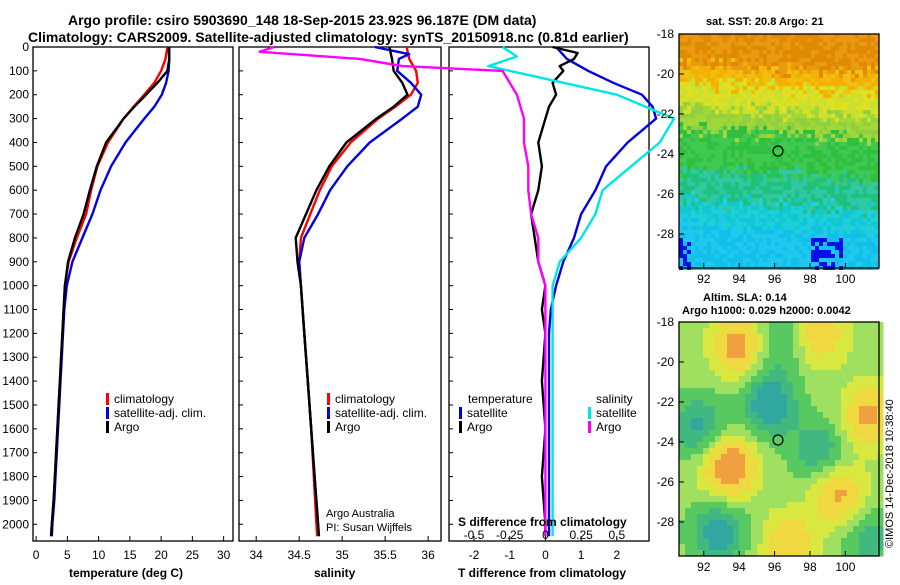  I want to click on altim-map-title-2: Argo h1000: 0.029 h2000: 0.0042, so click(766, 311).